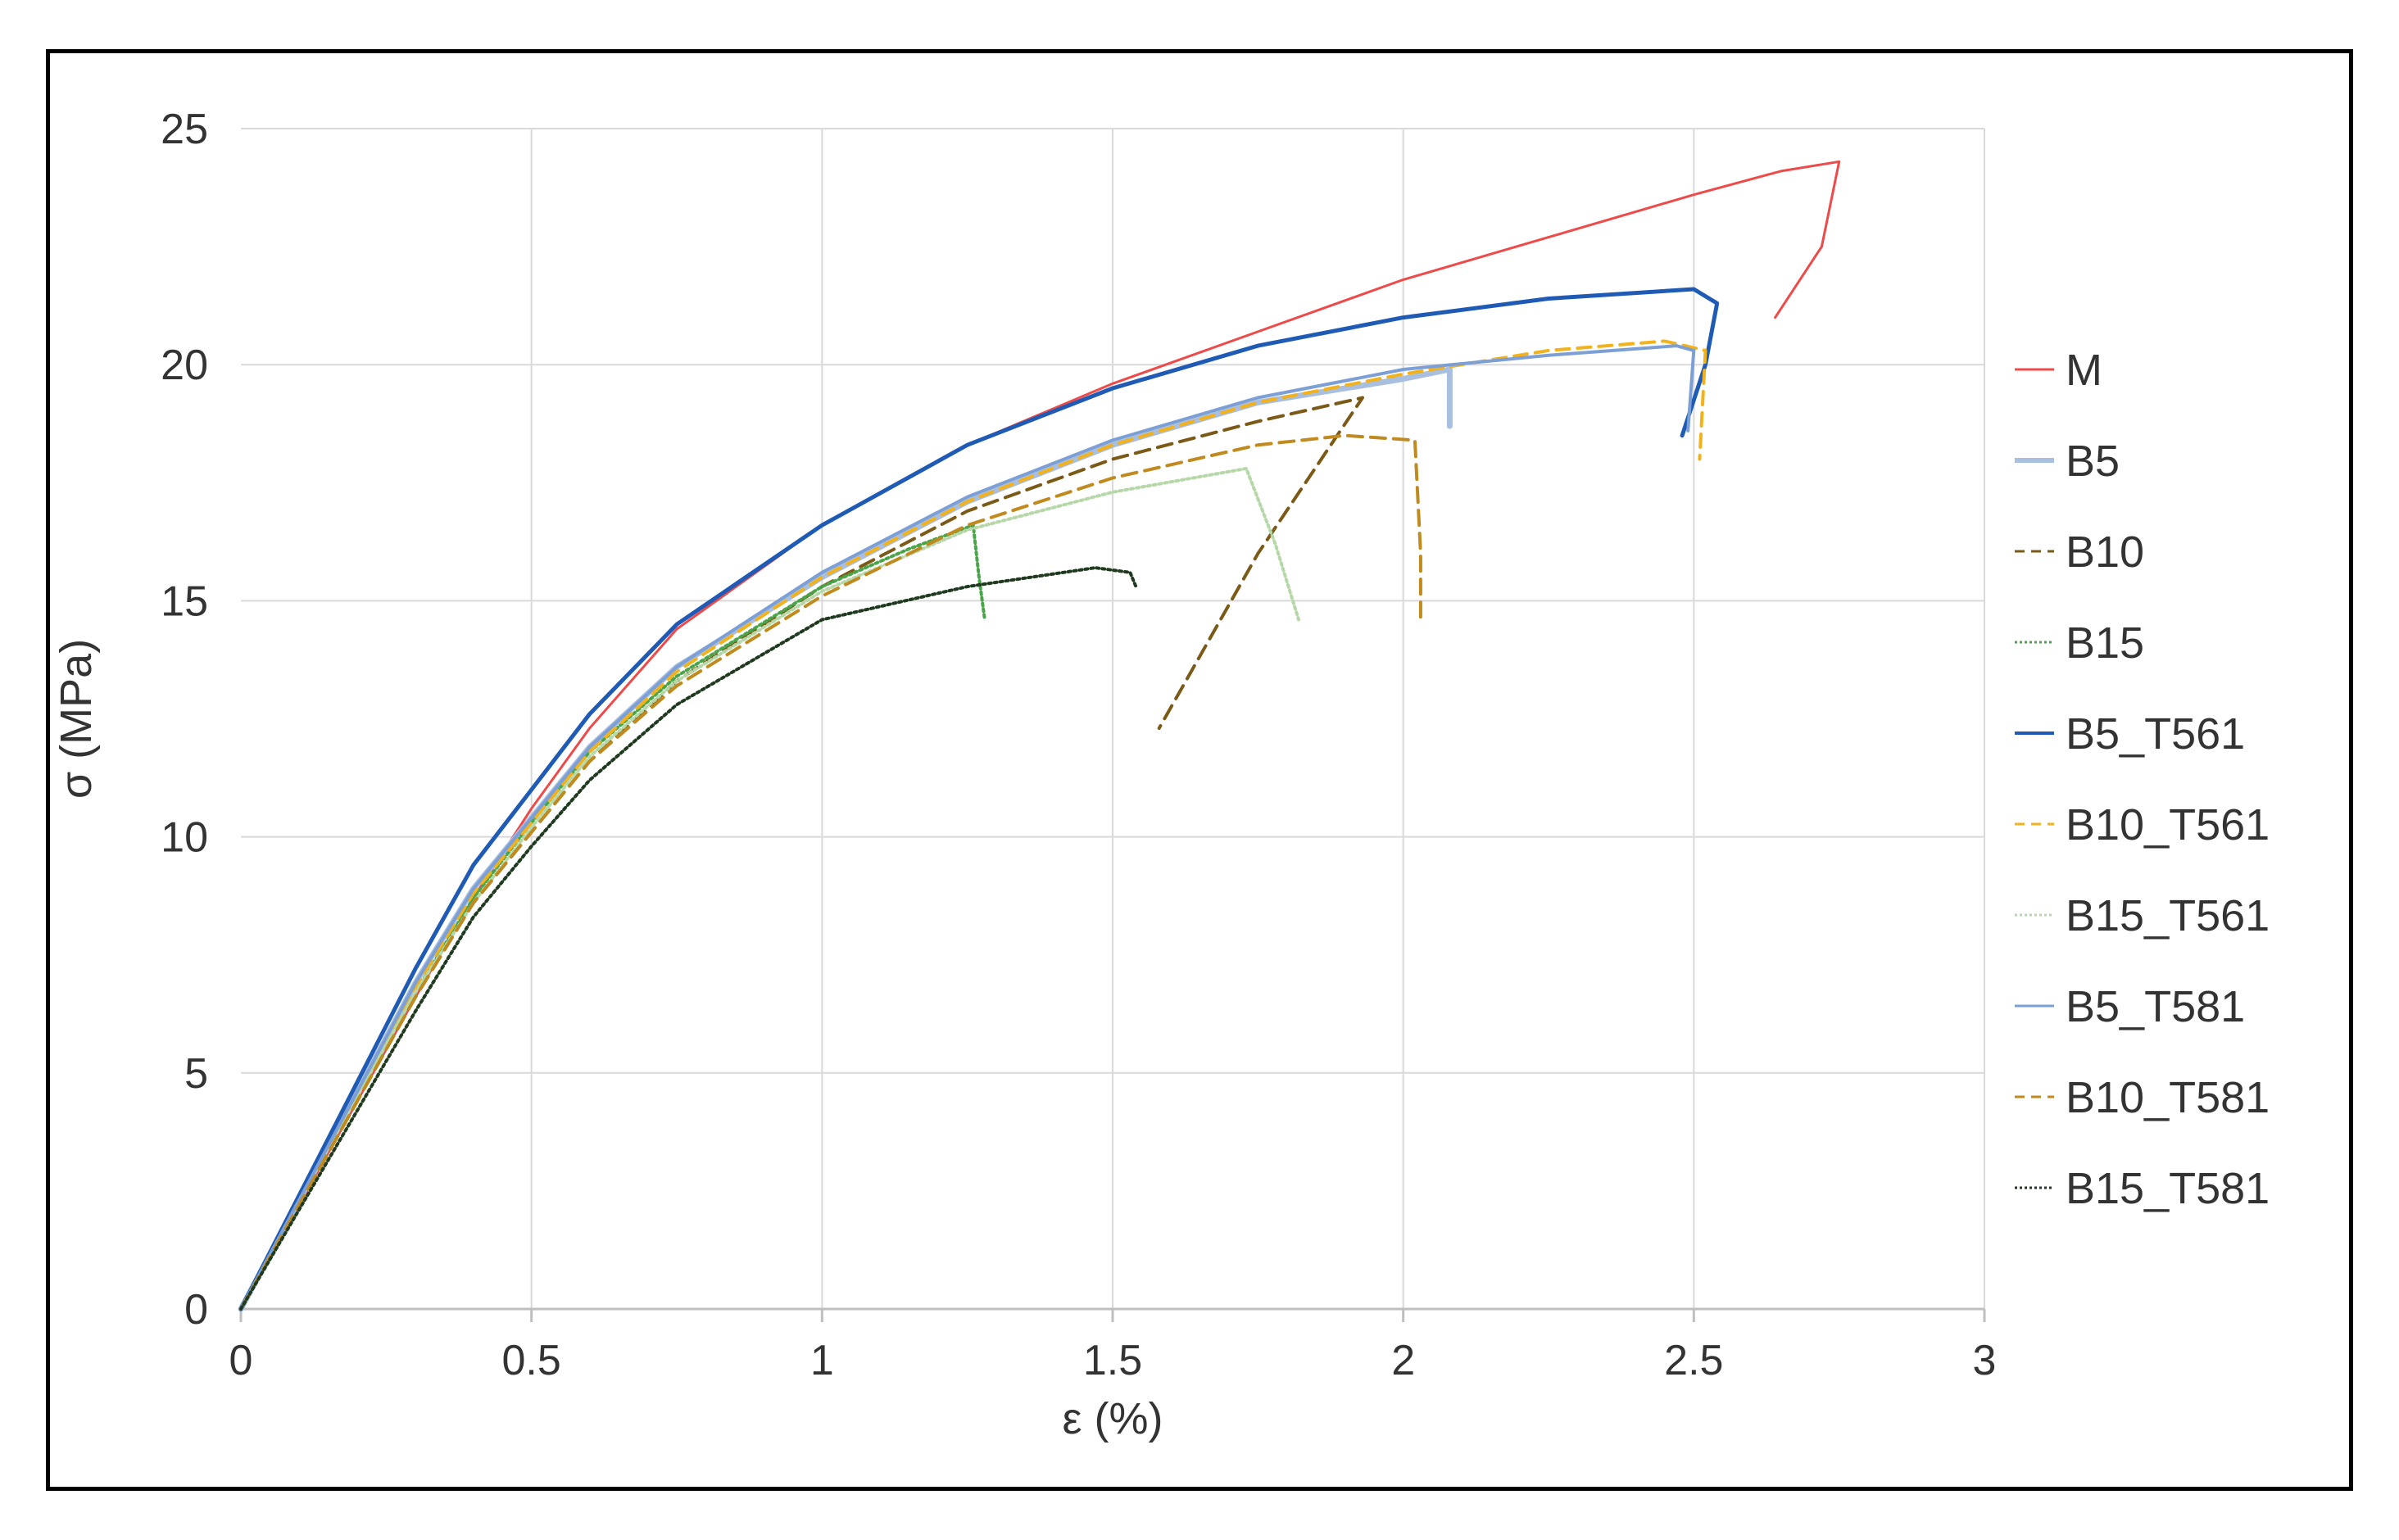 Image resolution: width=2399 pixels, height=1540 pixels. Describe the element at coordinates (2168, 824) in the screenshot. I see `legend-label: B10_T561` at that location.